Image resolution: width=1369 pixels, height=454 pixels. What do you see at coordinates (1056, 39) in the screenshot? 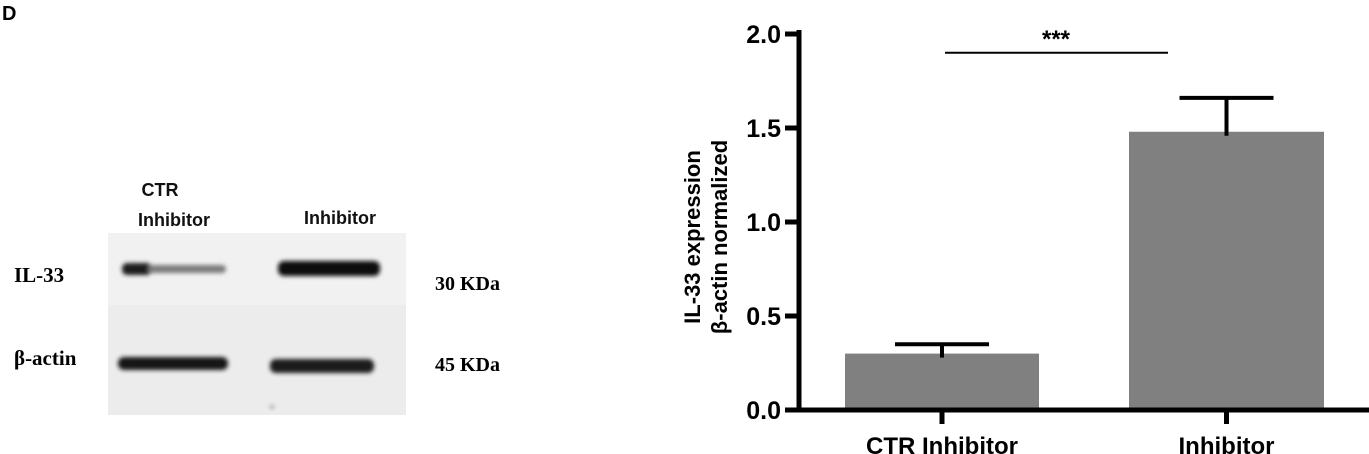
I see `significance-label: ***` at bounding box center [1056, 39].